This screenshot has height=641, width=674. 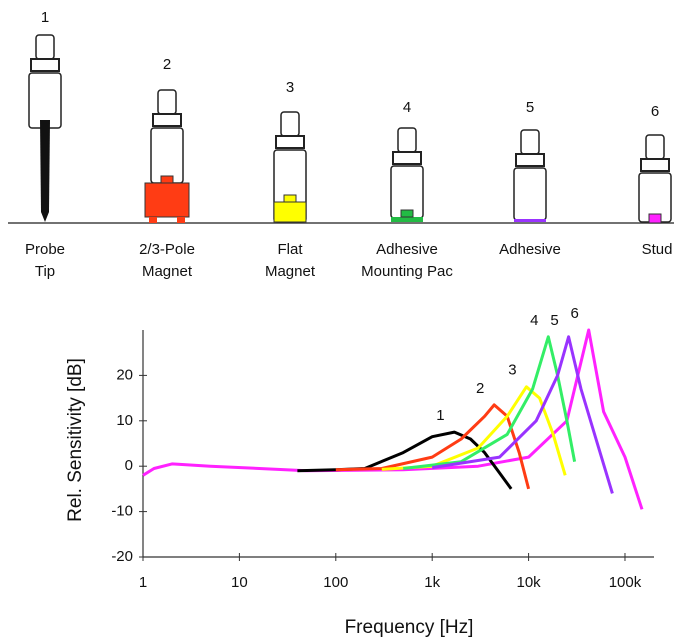 I want to click on stud, so click(x=655, y=218).